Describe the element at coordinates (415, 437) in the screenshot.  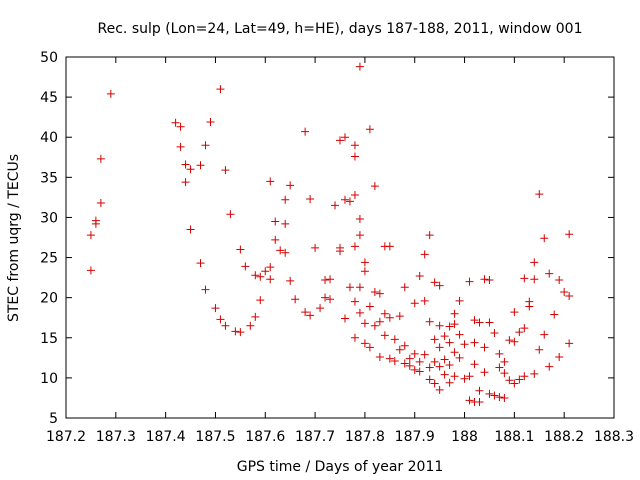
I see `x-tick-label: 187.9` at that location.